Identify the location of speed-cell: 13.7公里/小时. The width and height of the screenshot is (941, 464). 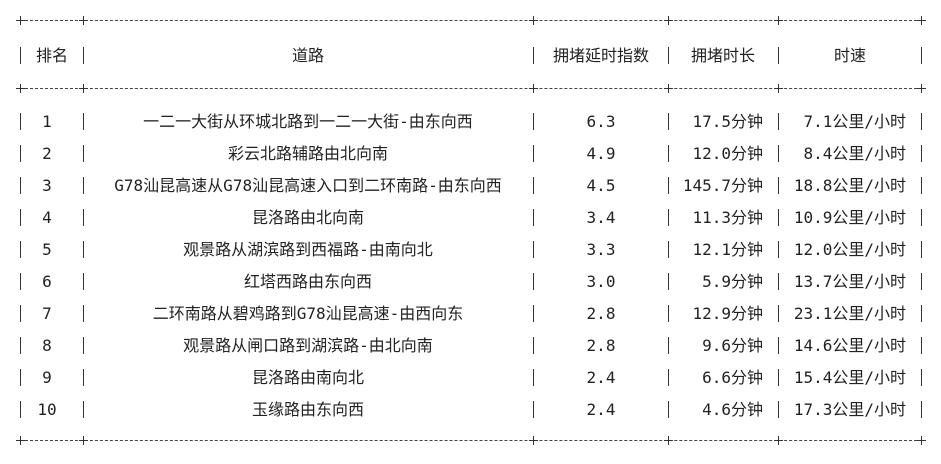
(849, 281).